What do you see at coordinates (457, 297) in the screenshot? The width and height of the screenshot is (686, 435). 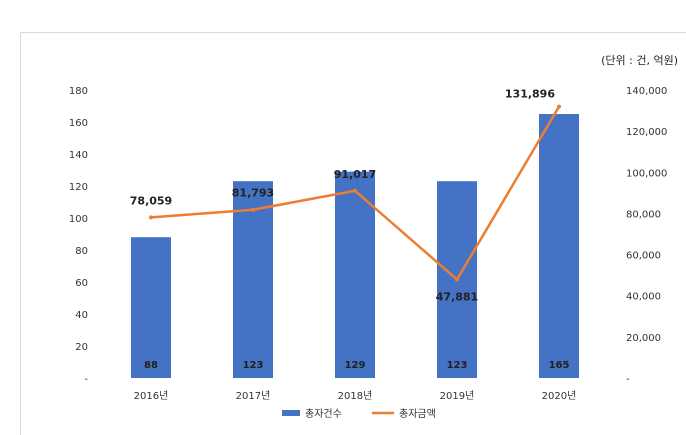 I see `line-data-label: 47,881` at bounding box center [457, 297].